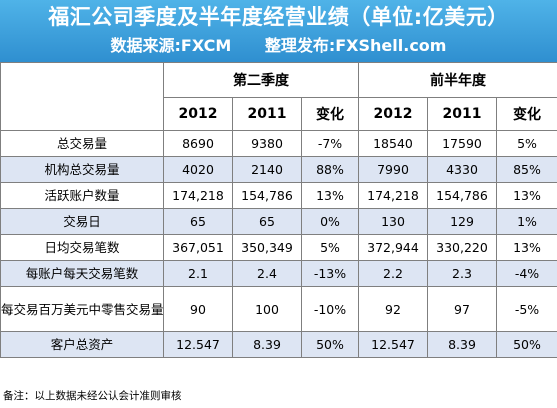 Image resolution: width=557 pixels, height=408 pixels. Describe the element at coordinates (330, 169) in the screenshot. I see `cell-q2-change: 88%` at that location.